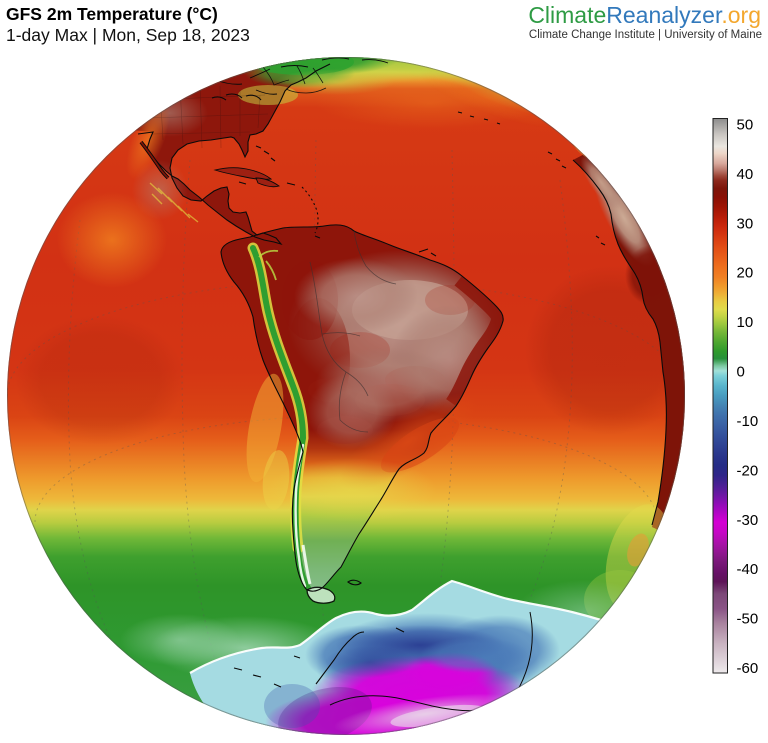 This screenshot has height=743, width=768. I want to click on svg-text: -50, so click(748, 619).